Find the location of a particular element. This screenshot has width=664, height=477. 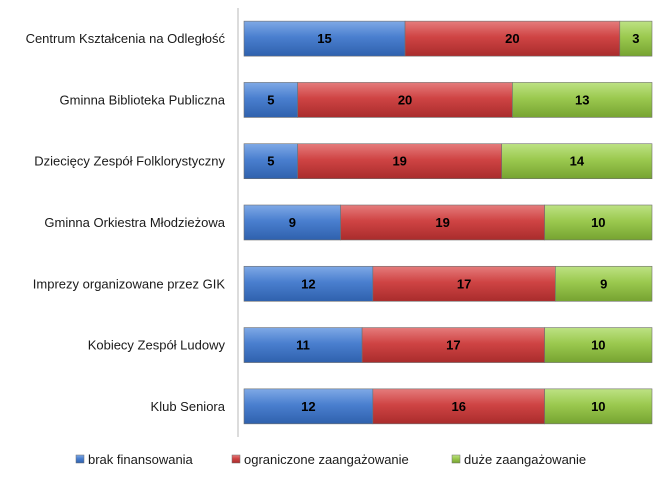

category-label: Centrum Kształcenia na Odległość is located at coordinates (126, 38).